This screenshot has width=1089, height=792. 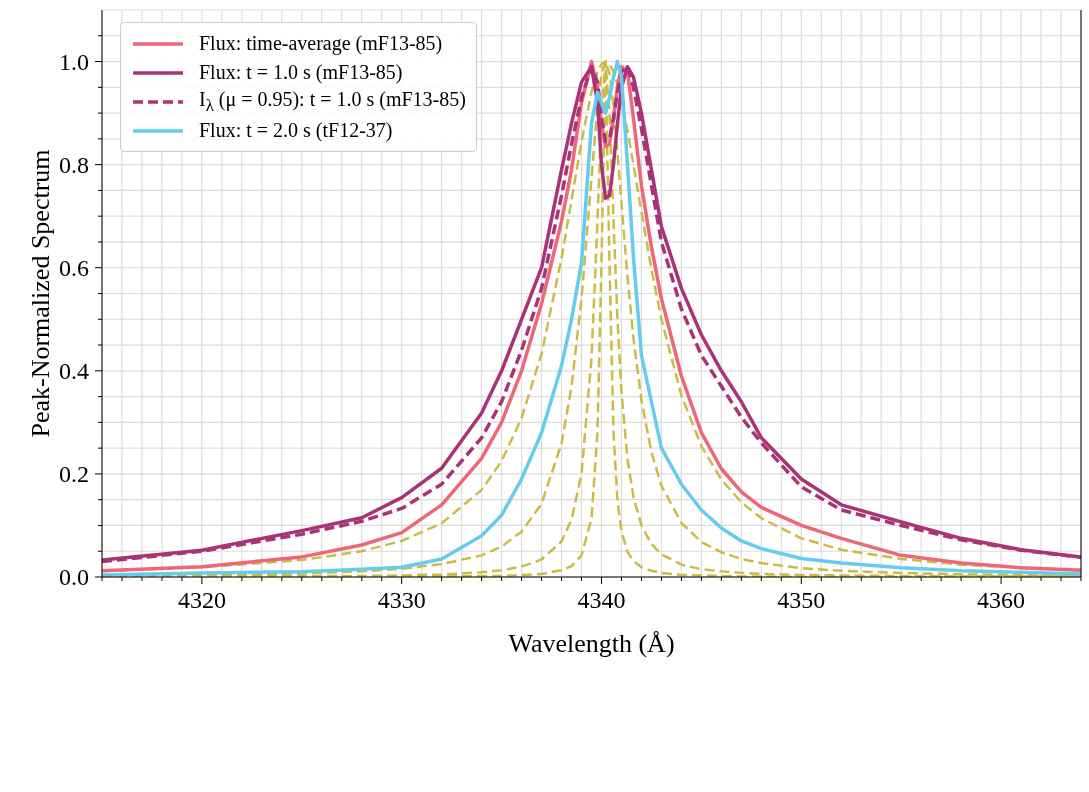 I want to click on legend-label: Flux: t = 1.0 s (mF13-85), so click(x=301, y=72).